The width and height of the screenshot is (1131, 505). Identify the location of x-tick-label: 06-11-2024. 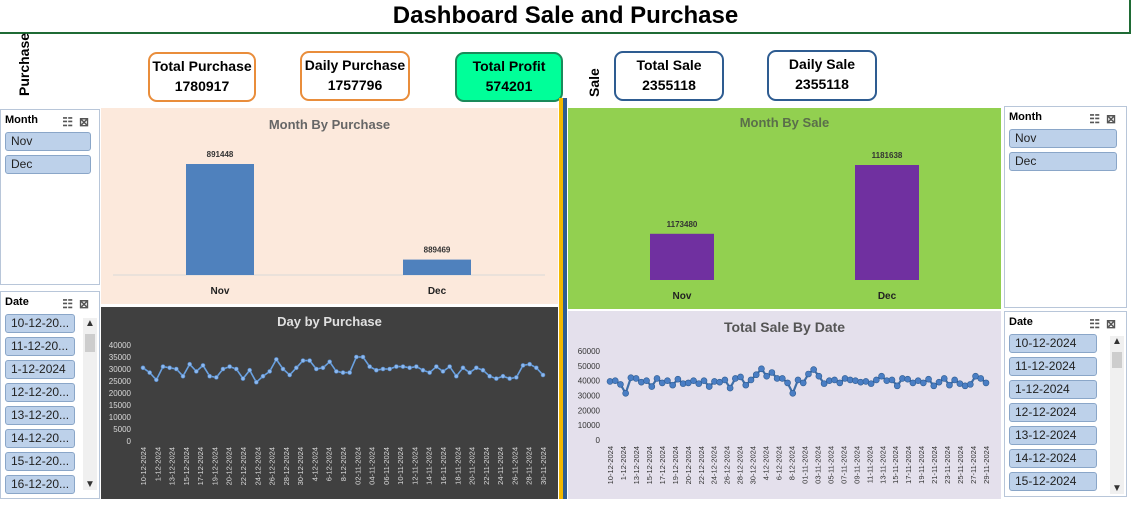
(386, 466).